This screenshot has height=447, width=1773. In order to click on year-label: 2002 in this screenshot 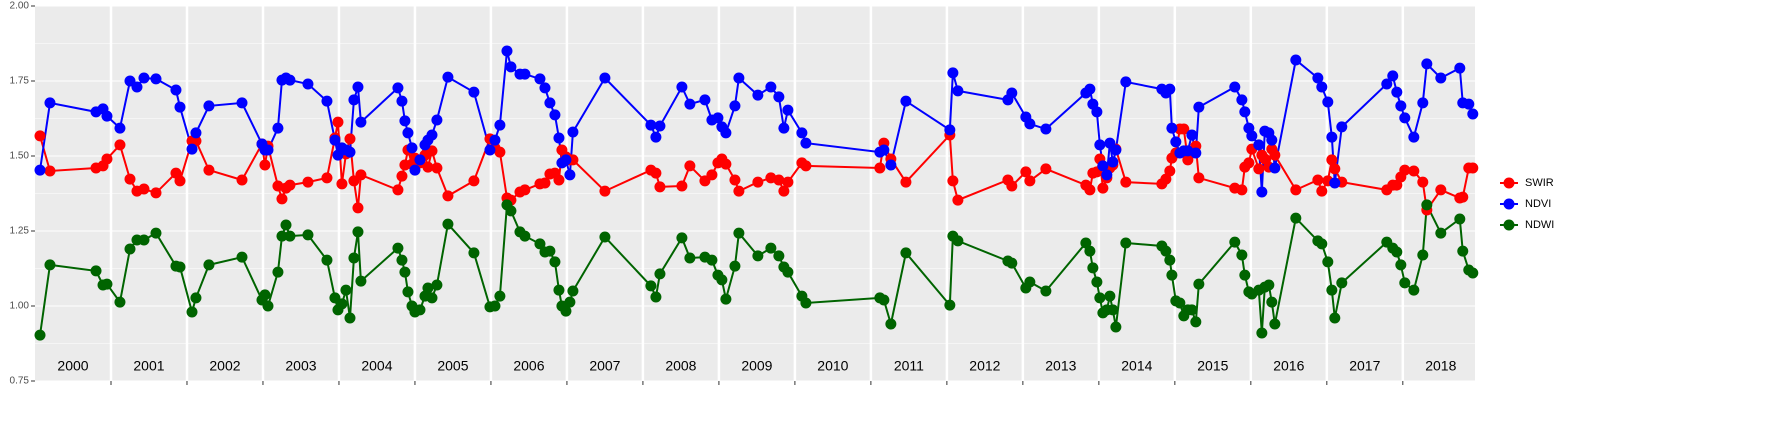, I will do `click(224, 366)`.